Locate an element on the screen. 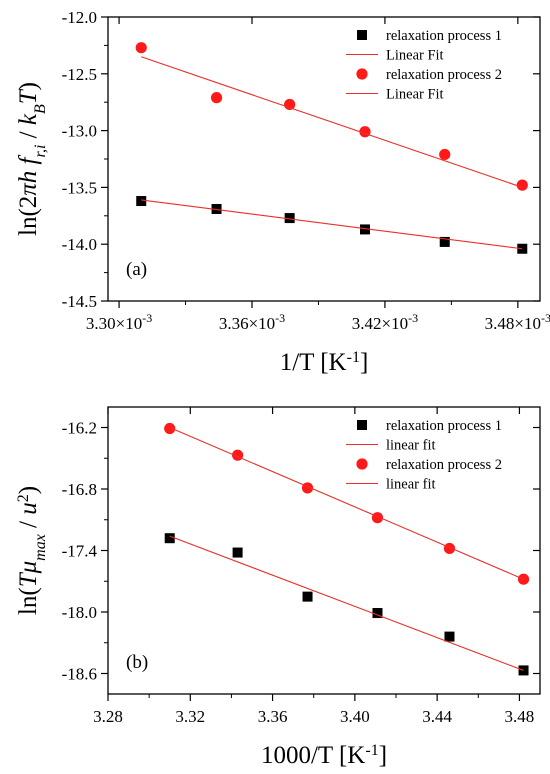 The width and height of the screenshot is (550, 774). y-tick-label: -13.5 is located at coordinates (79, 187).